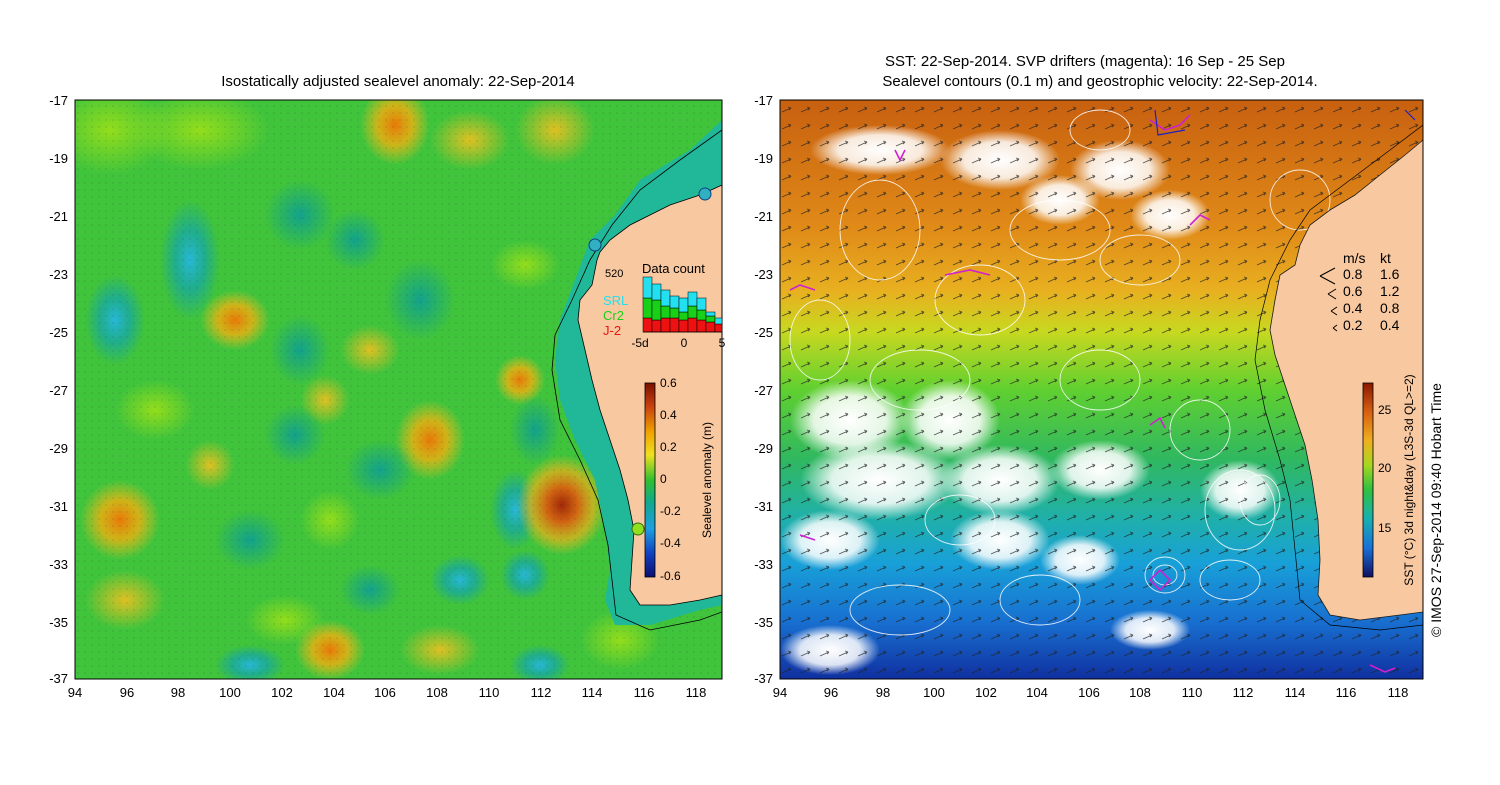 The height and width of the screenshot is (785, 1500). Describe the element at coordinates (1385, 468) in the screenshot. I see `svg-text: 20` at that location.